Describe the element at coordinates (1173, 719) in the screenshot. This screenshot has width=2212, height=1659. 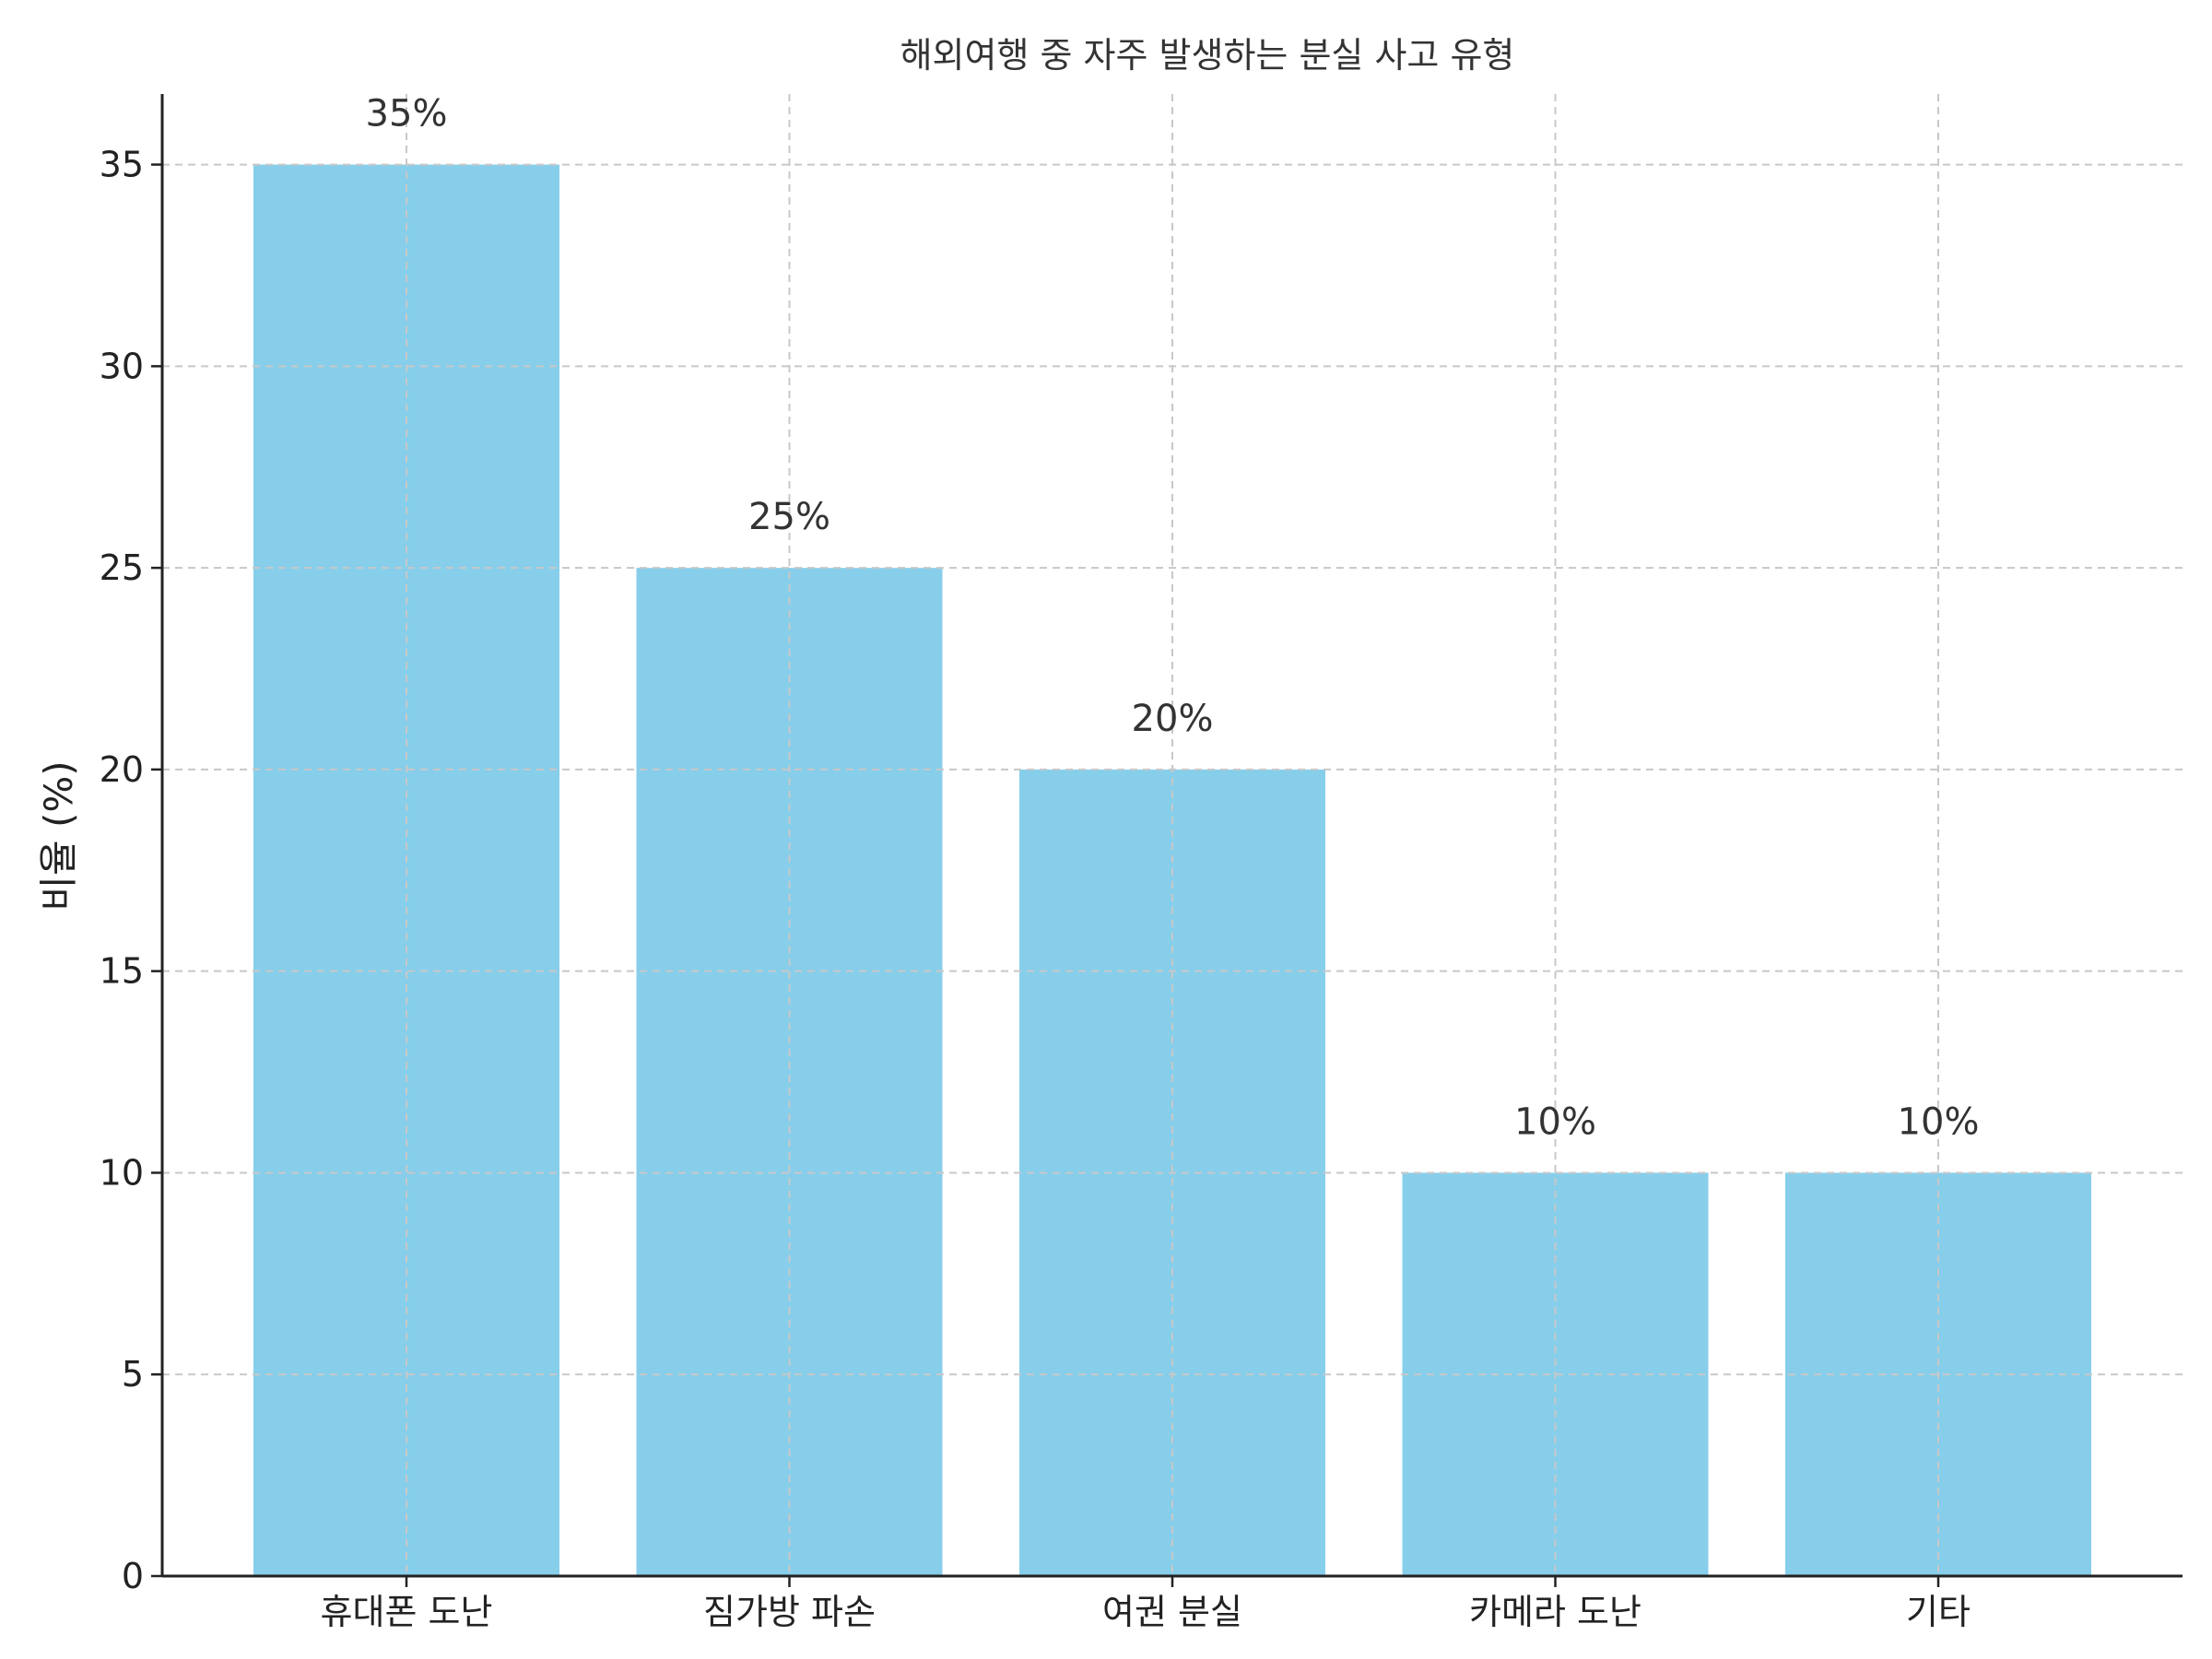
I see `bar-value-label-2: 20%` at that location.